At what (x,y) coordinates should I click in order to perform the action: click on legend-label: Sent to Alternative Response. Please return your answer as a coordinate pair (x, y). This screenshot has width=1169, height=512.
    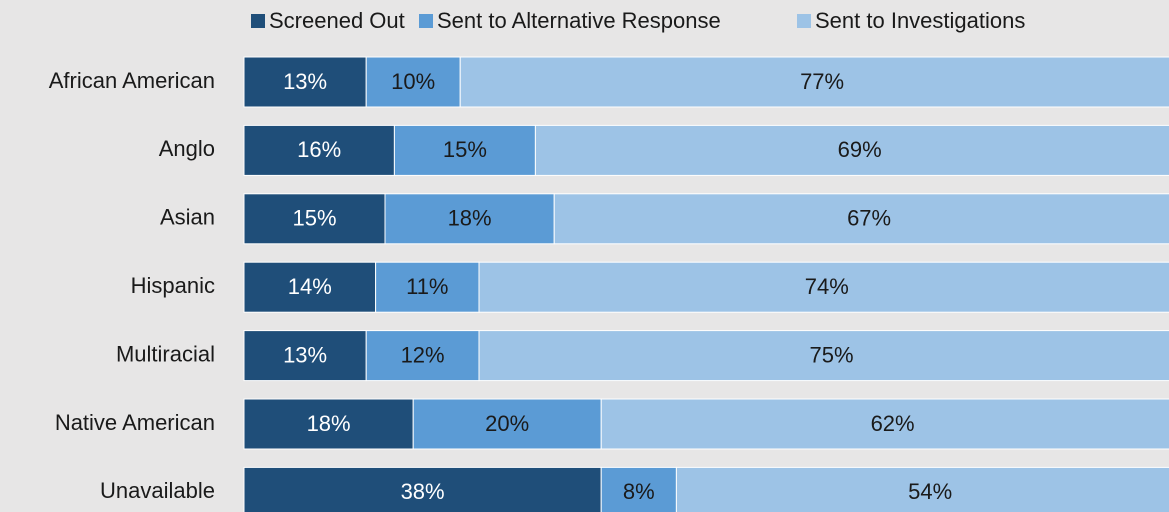
    Looking at the image, I should click on (579, 20).